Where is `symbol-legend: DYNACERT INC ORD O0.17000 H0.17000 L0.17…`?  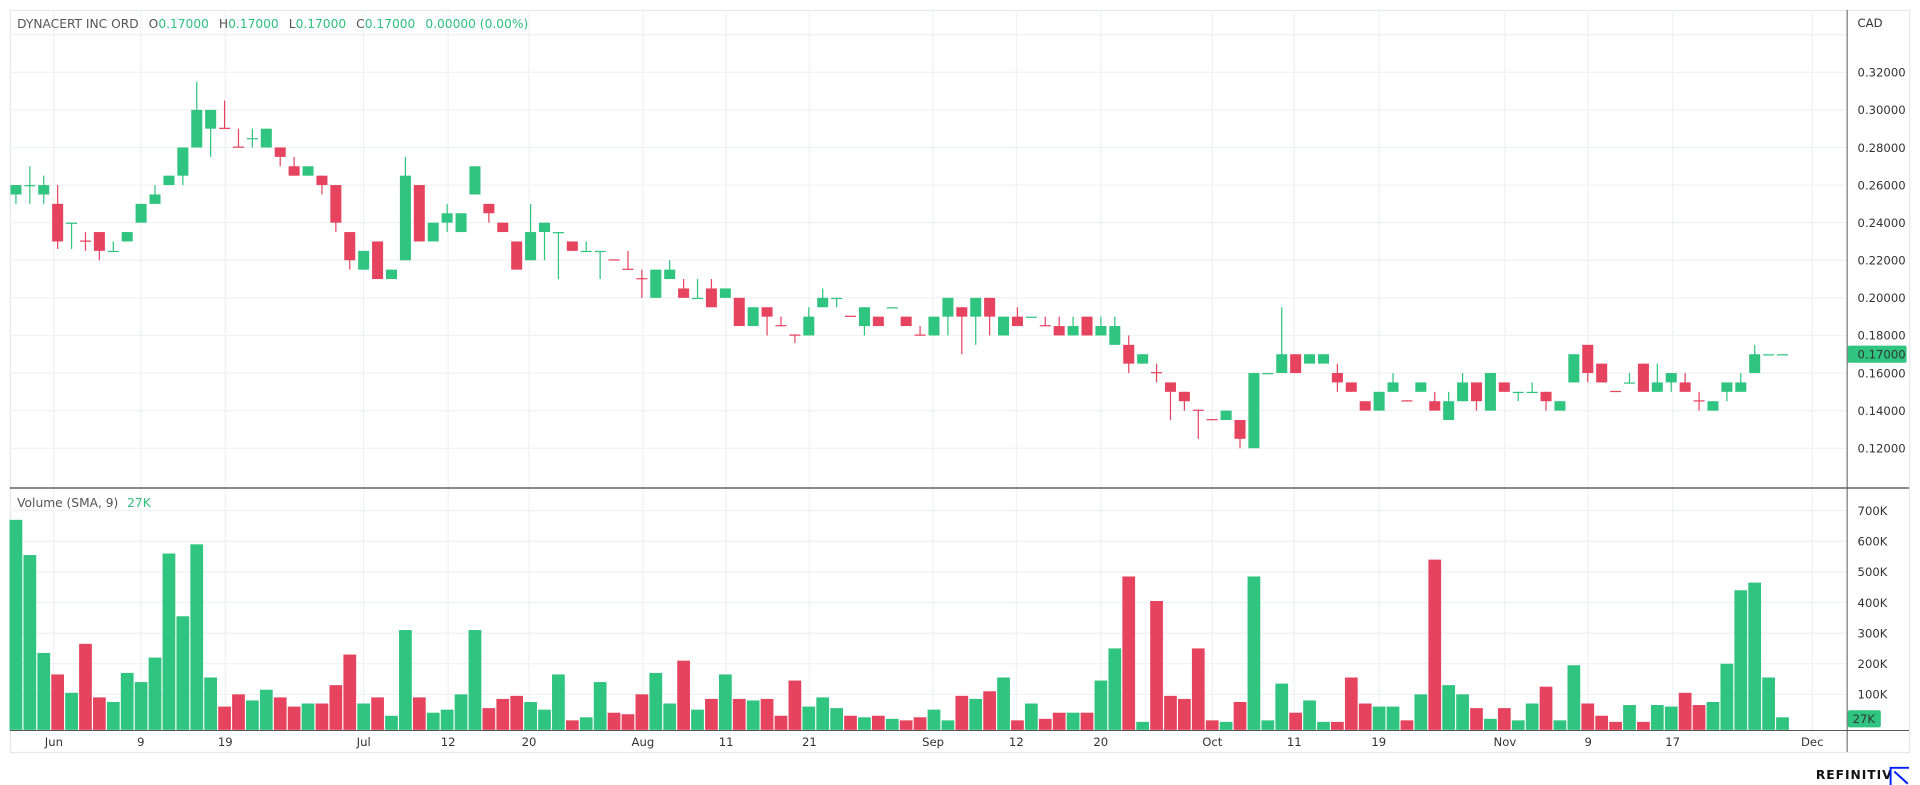 symbol-legend: DYNACERT INC ORD O0.17000 H0.17000 L0.17… is located at coordinates (272, 24).